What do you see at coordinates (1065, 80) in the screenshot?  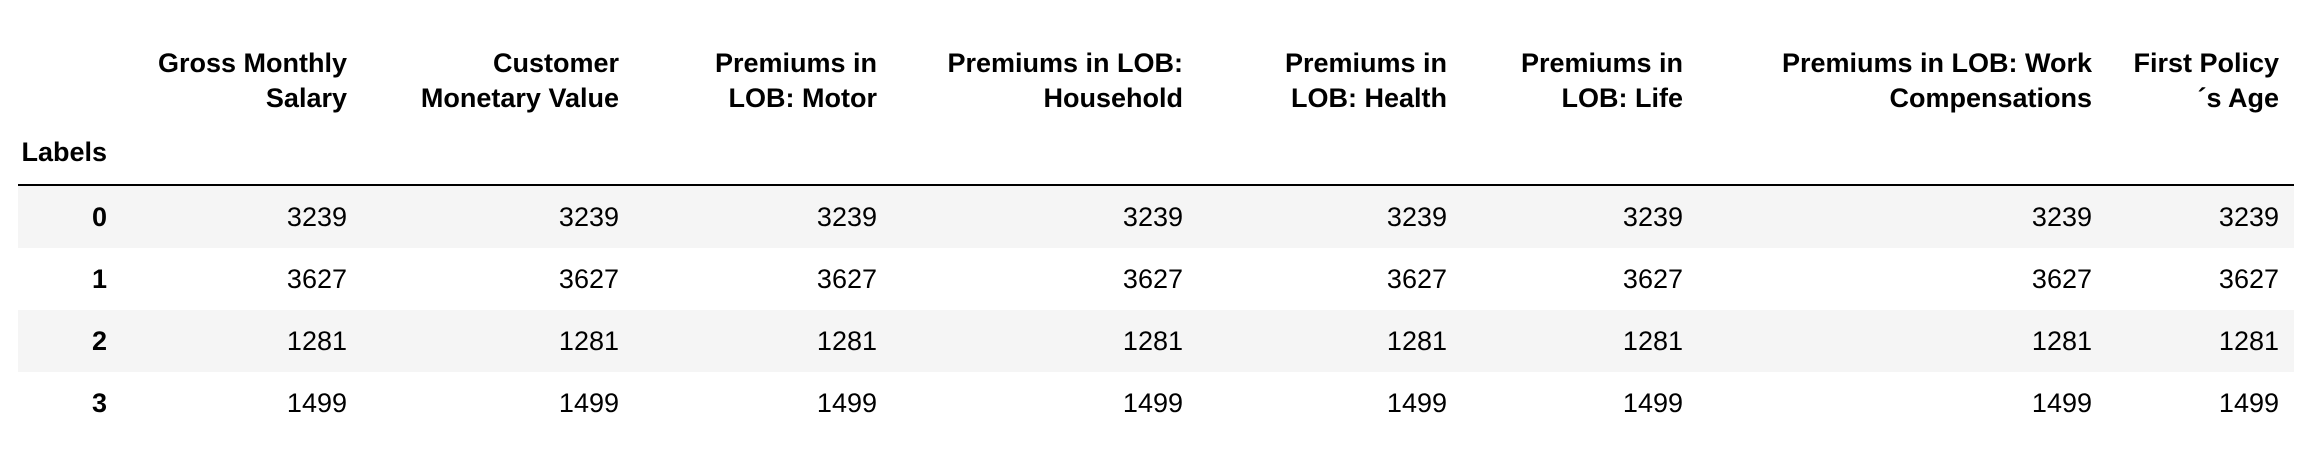 I see `column-header: Premiums in LOB: Household` at bounding box center [1065, 80].